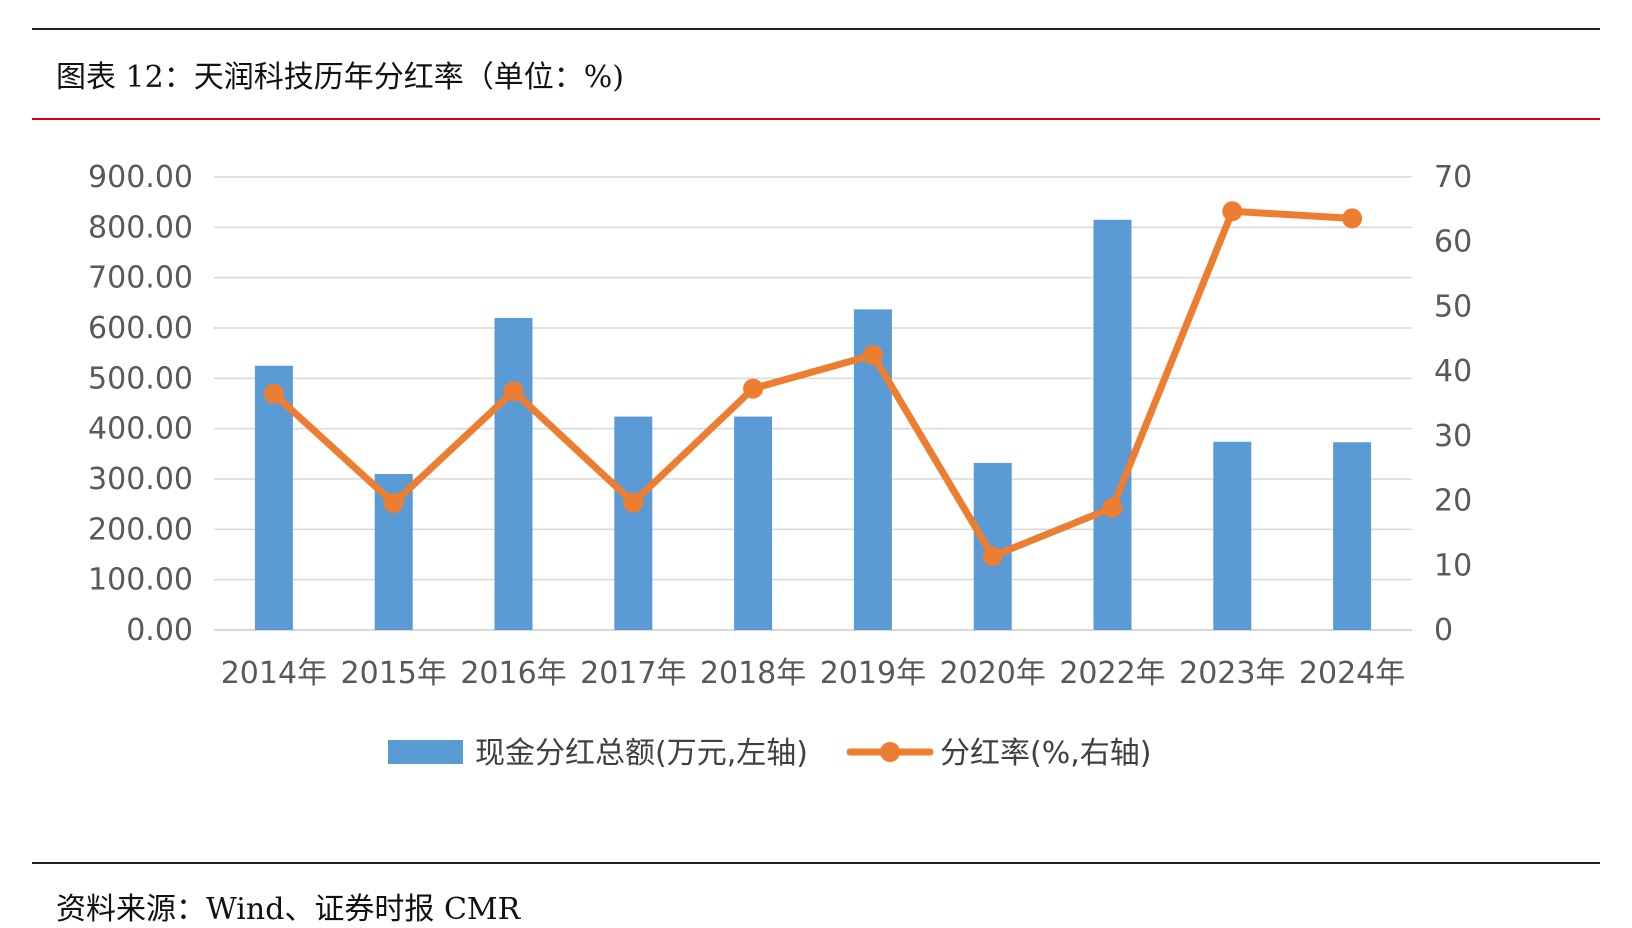 Image resolution: width=1632 pixels, height=928 pixels. What do you see at coordinates (1453, 177) in the screenshot?
I see `right-axis-tick-label: 70` at bounding box center [1453, 177].